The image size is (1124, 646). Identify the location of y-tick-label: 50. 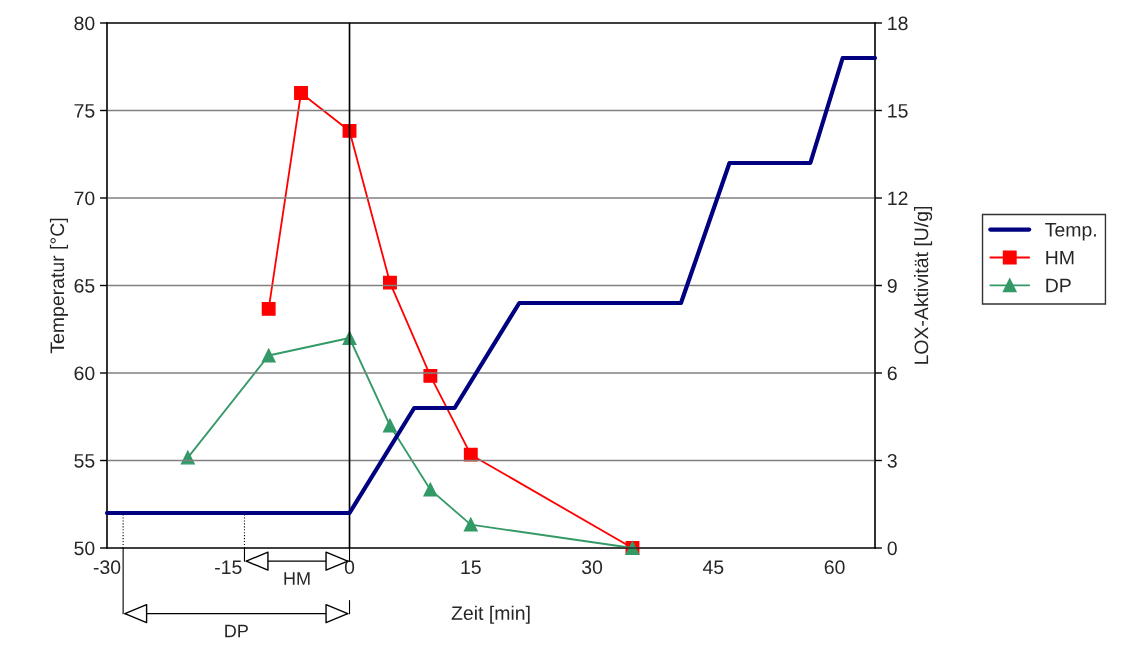
(84, 548).